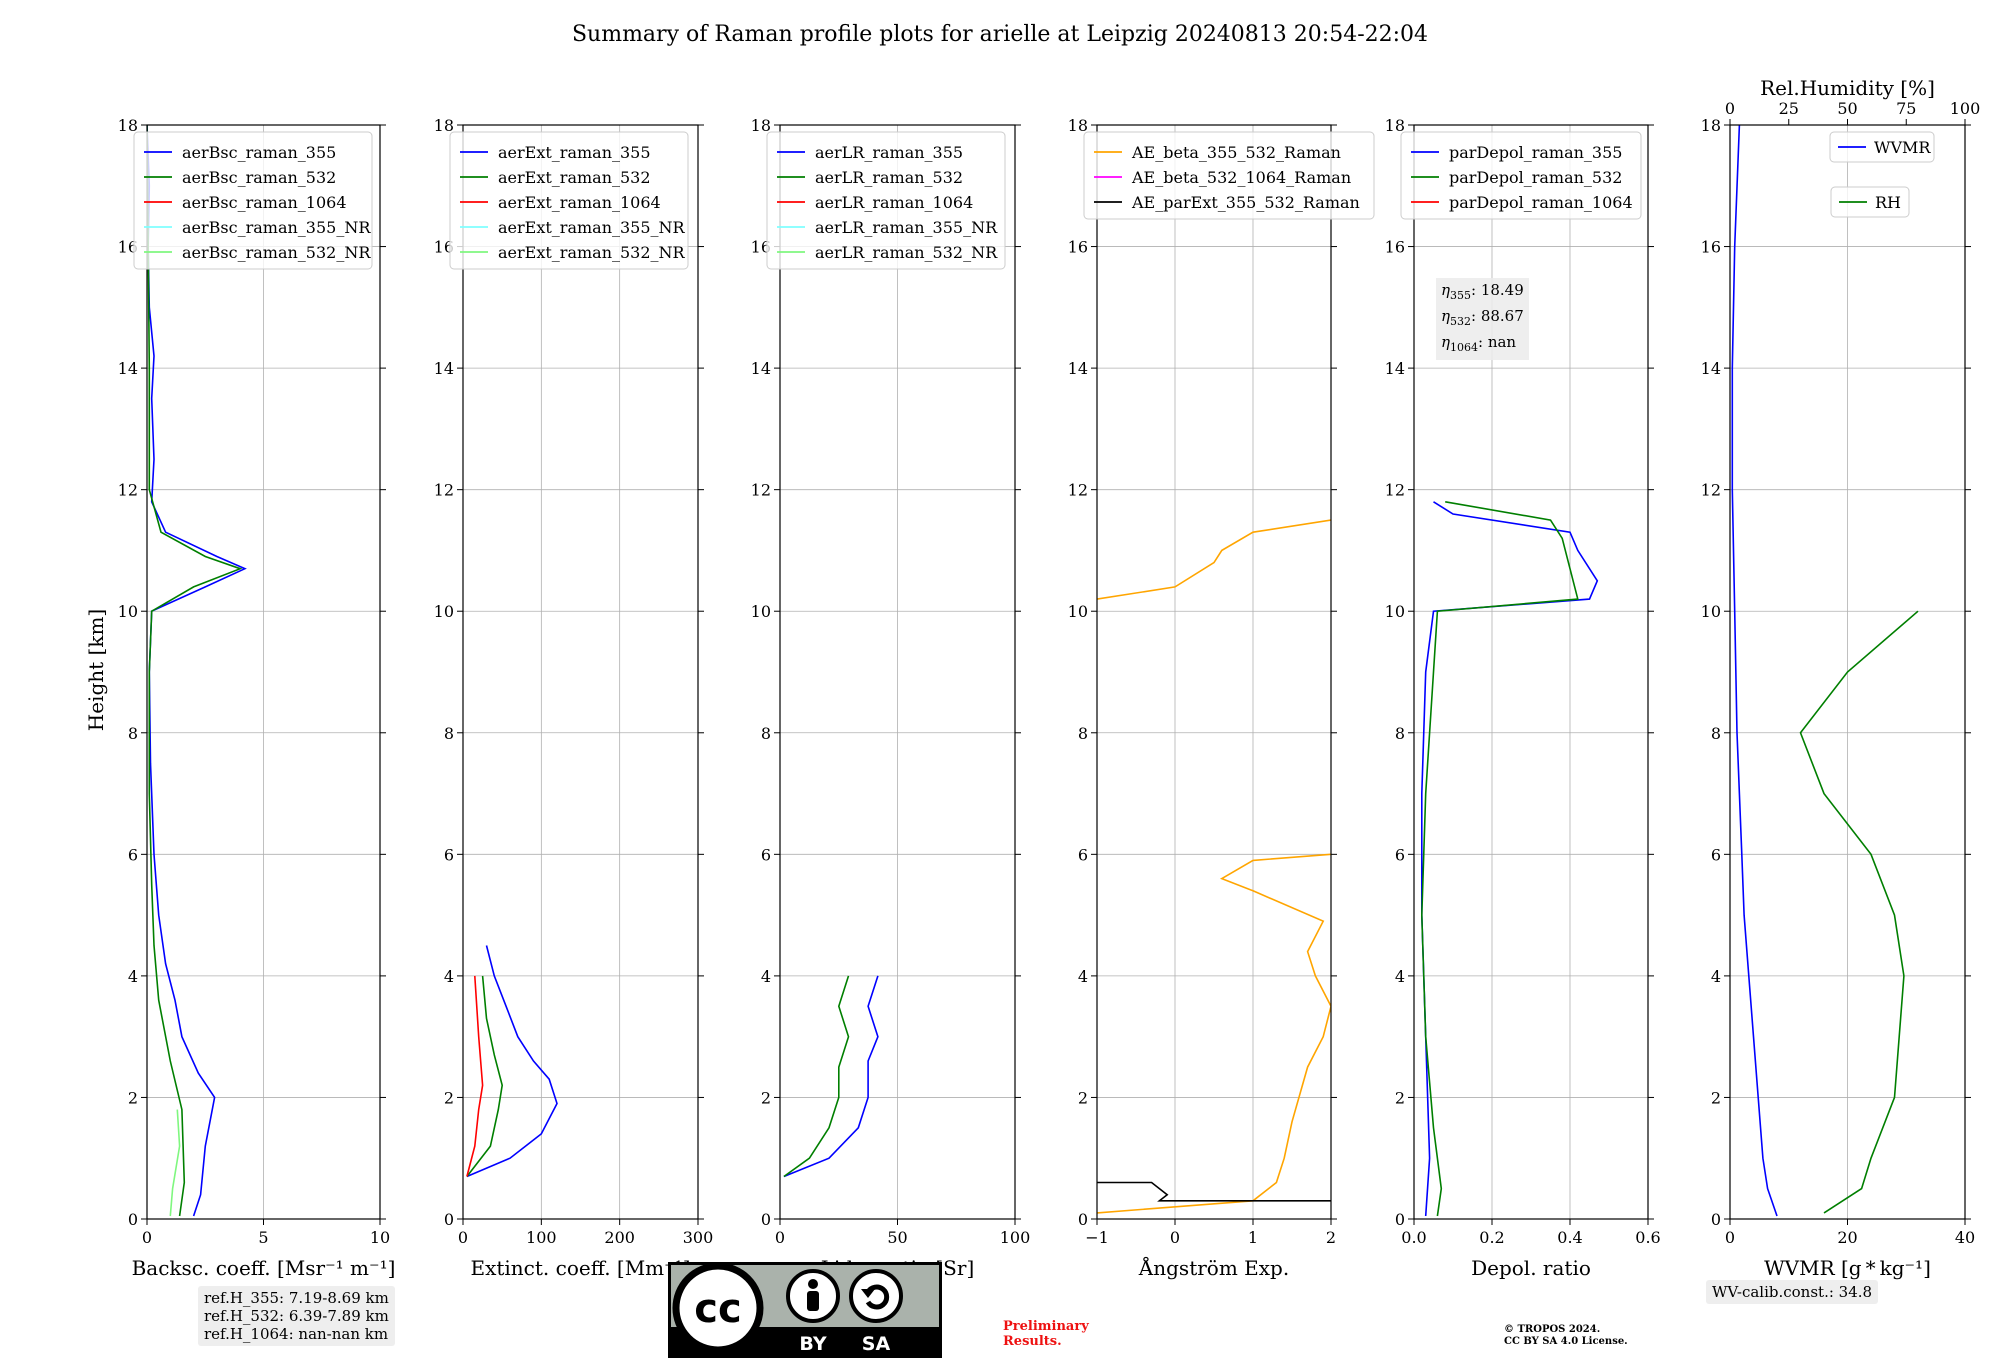 This screenshot has height=1360, width=2000. I want to click on y-axis-label: Height [km], so click(96, 670).